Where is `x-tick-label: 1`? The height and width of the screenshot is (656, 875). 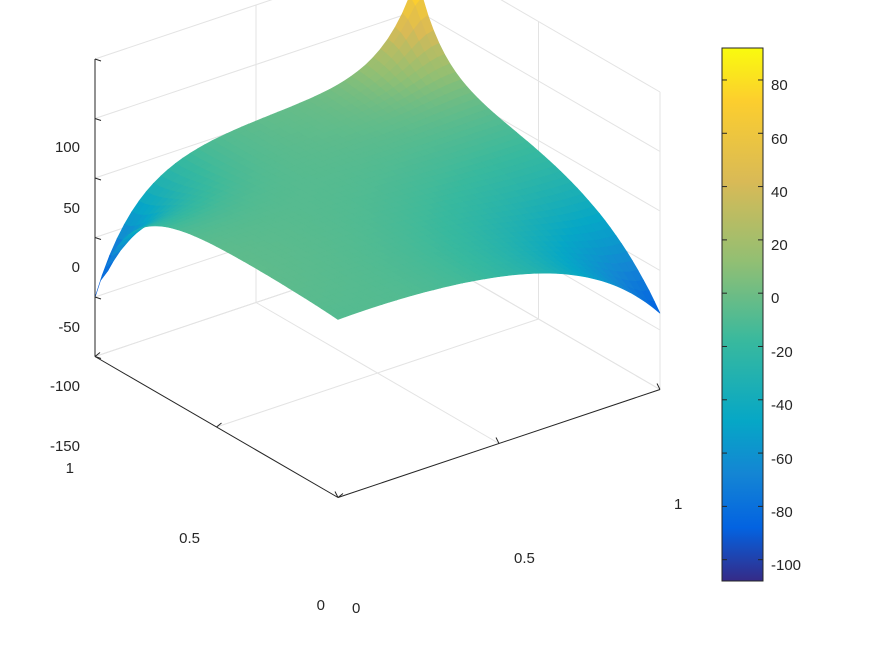
x-tick-label: 1 is located at coordinates (678, 504).